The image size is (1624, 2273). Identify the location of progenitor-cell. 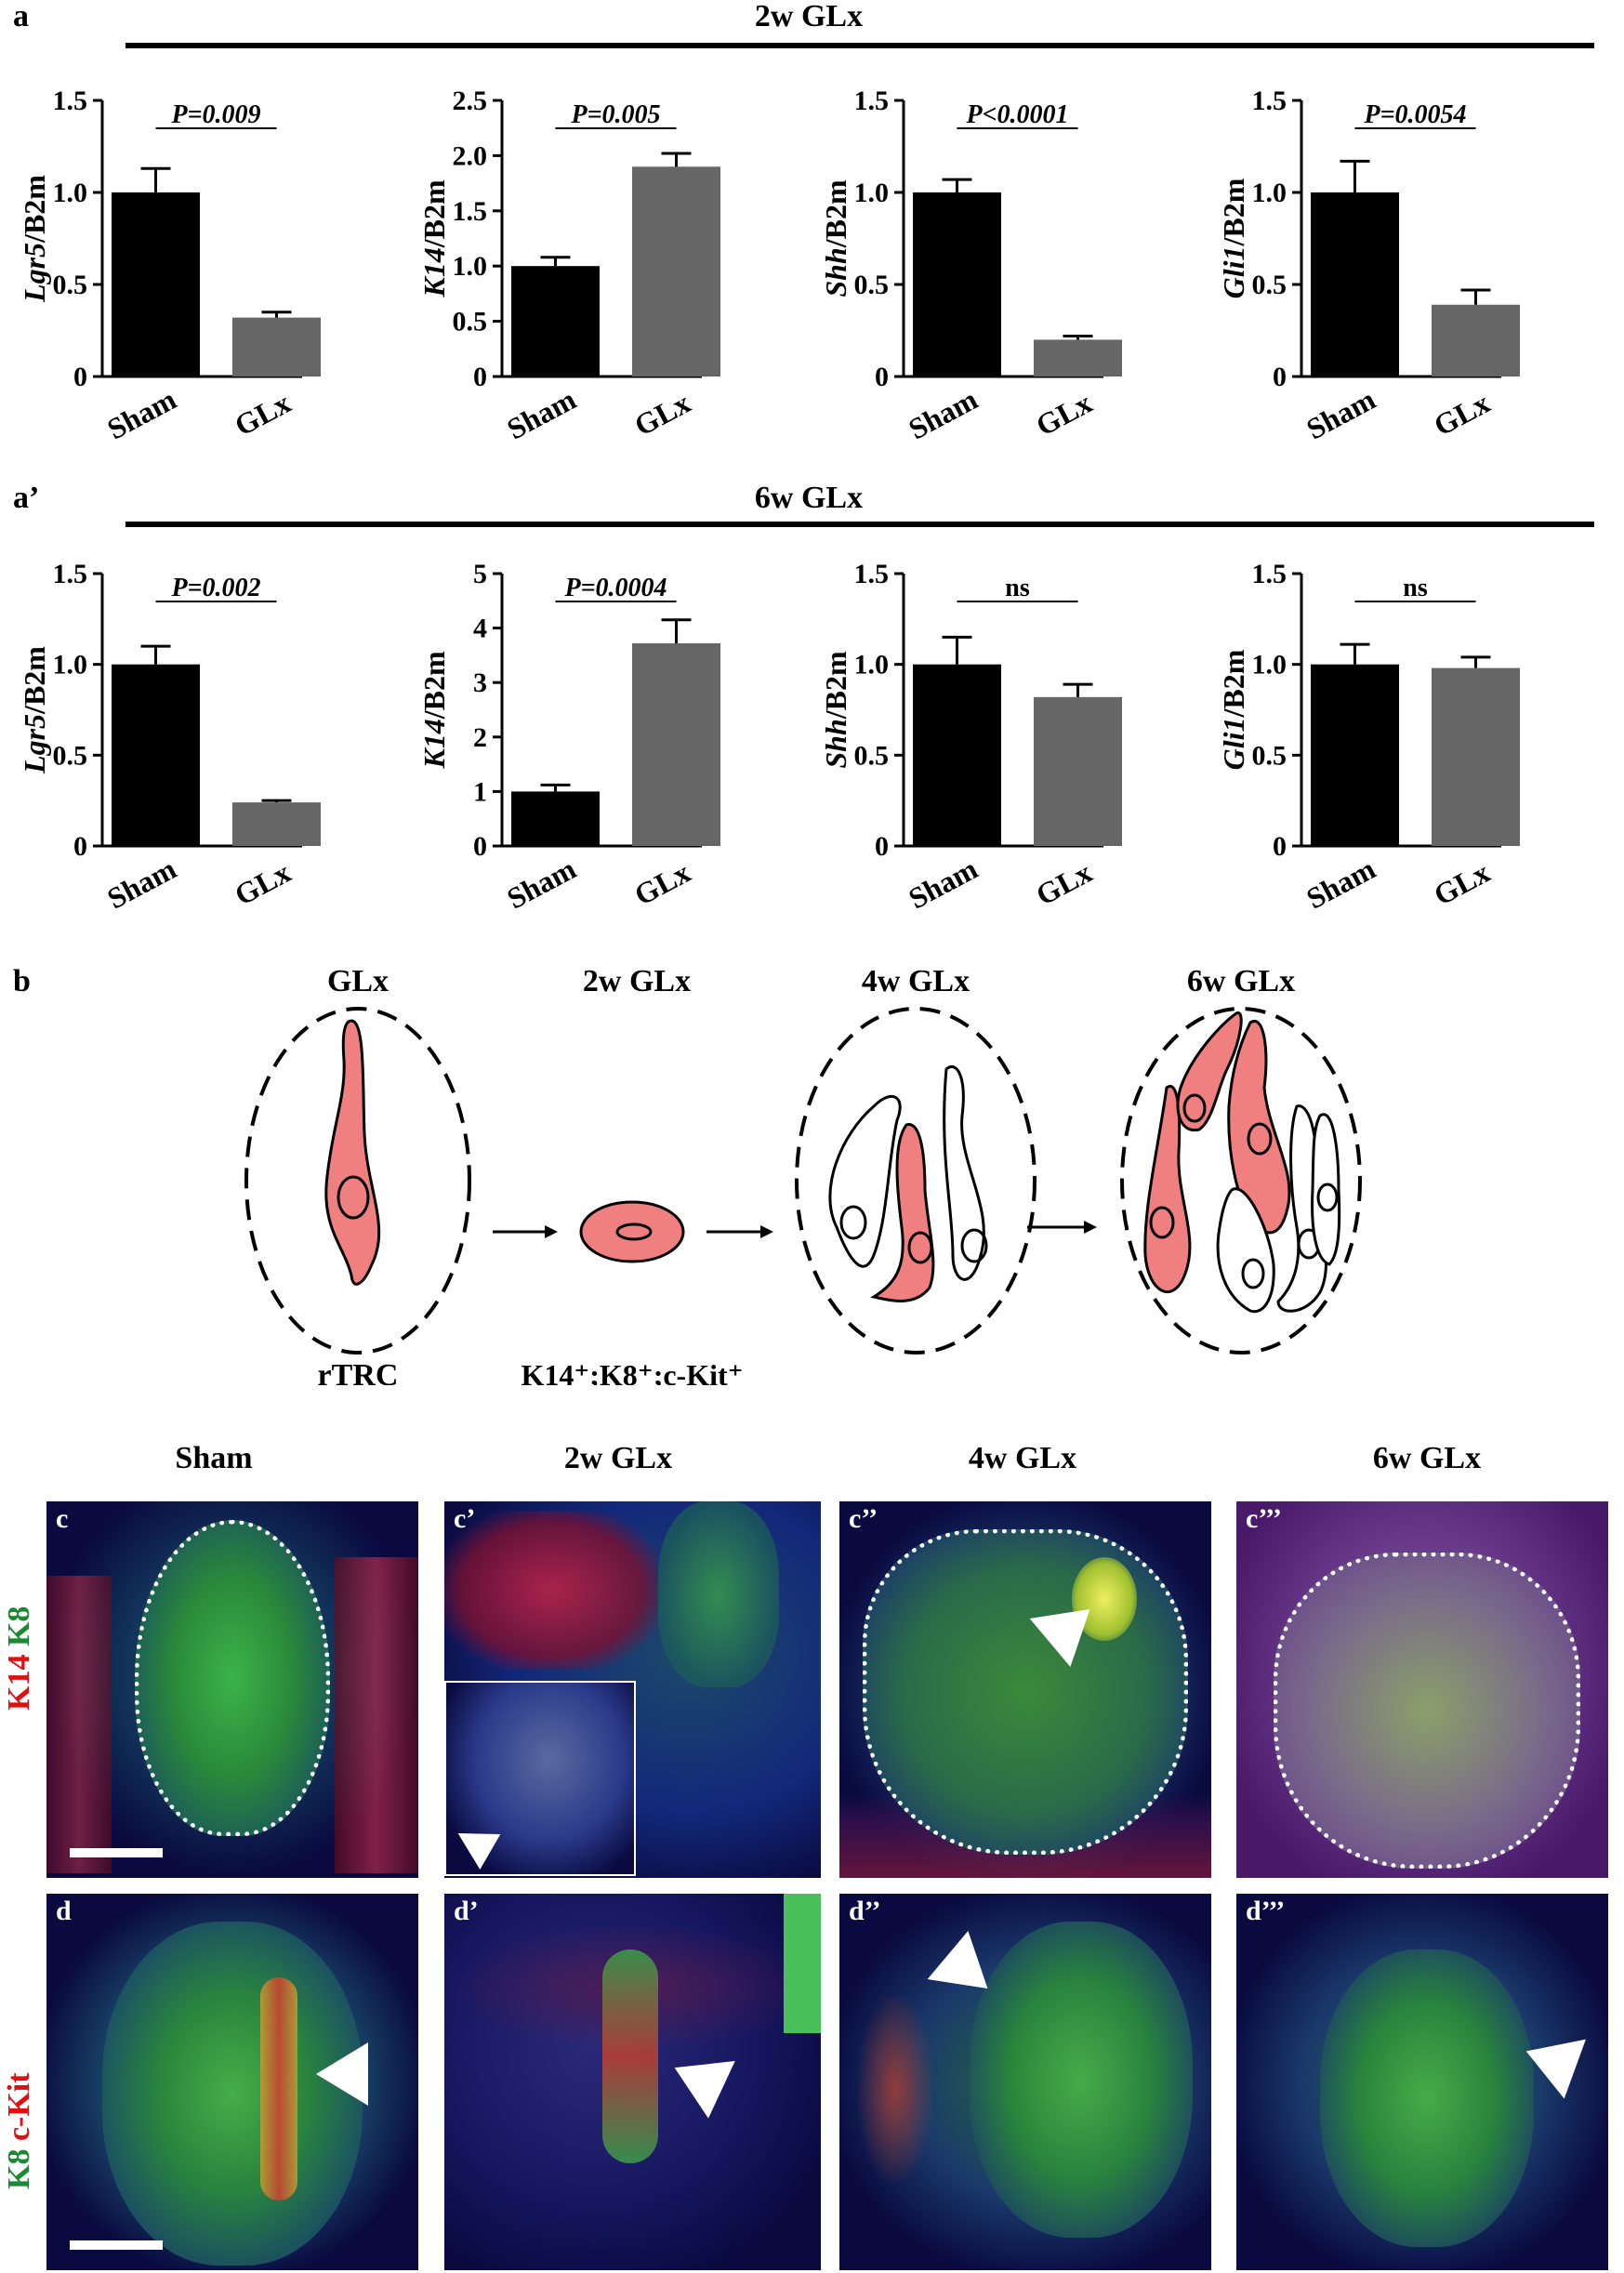
(632, 1231).